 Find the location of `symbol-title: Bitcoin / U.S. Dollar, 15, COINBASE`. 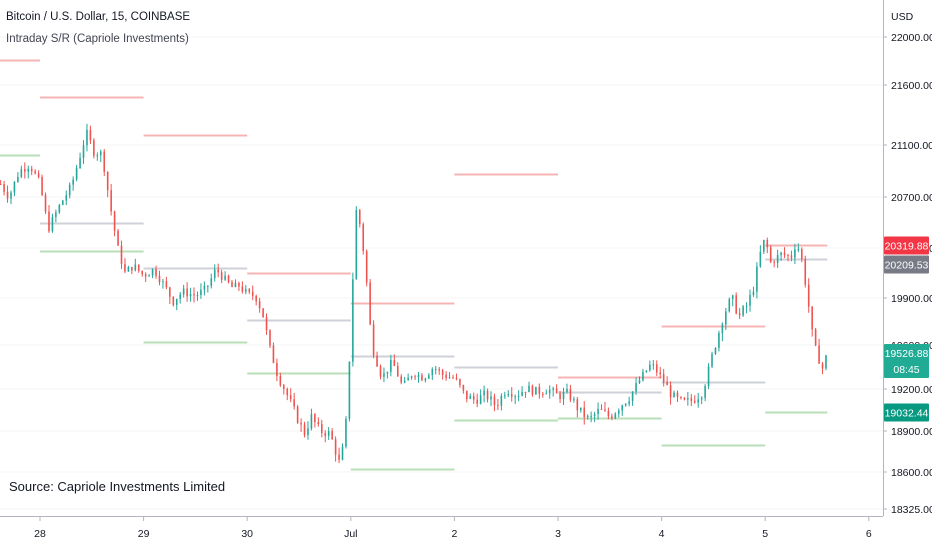

symbol-title: Bitcoin / U.S. Dollar, 15, COINBASE is located at coordinates (98, 17).